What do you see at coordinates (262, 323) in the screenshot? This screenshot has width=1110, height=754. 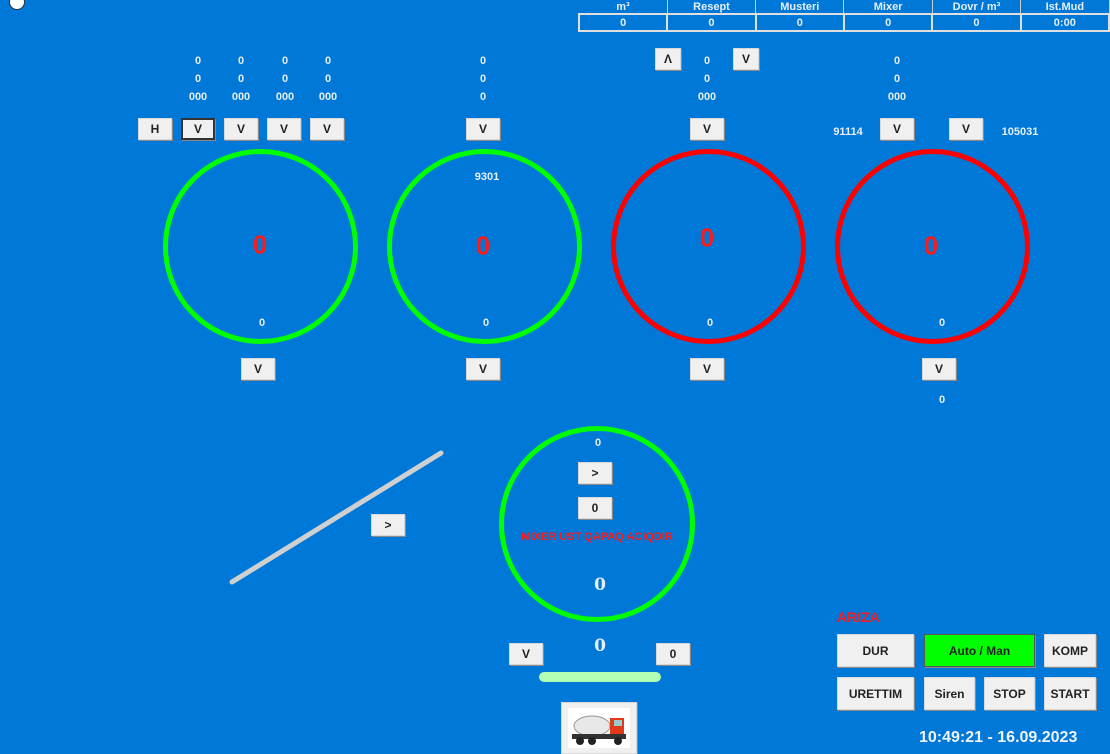 I see `bin1-bottom-value: 0` at bounding box center [262, 323].